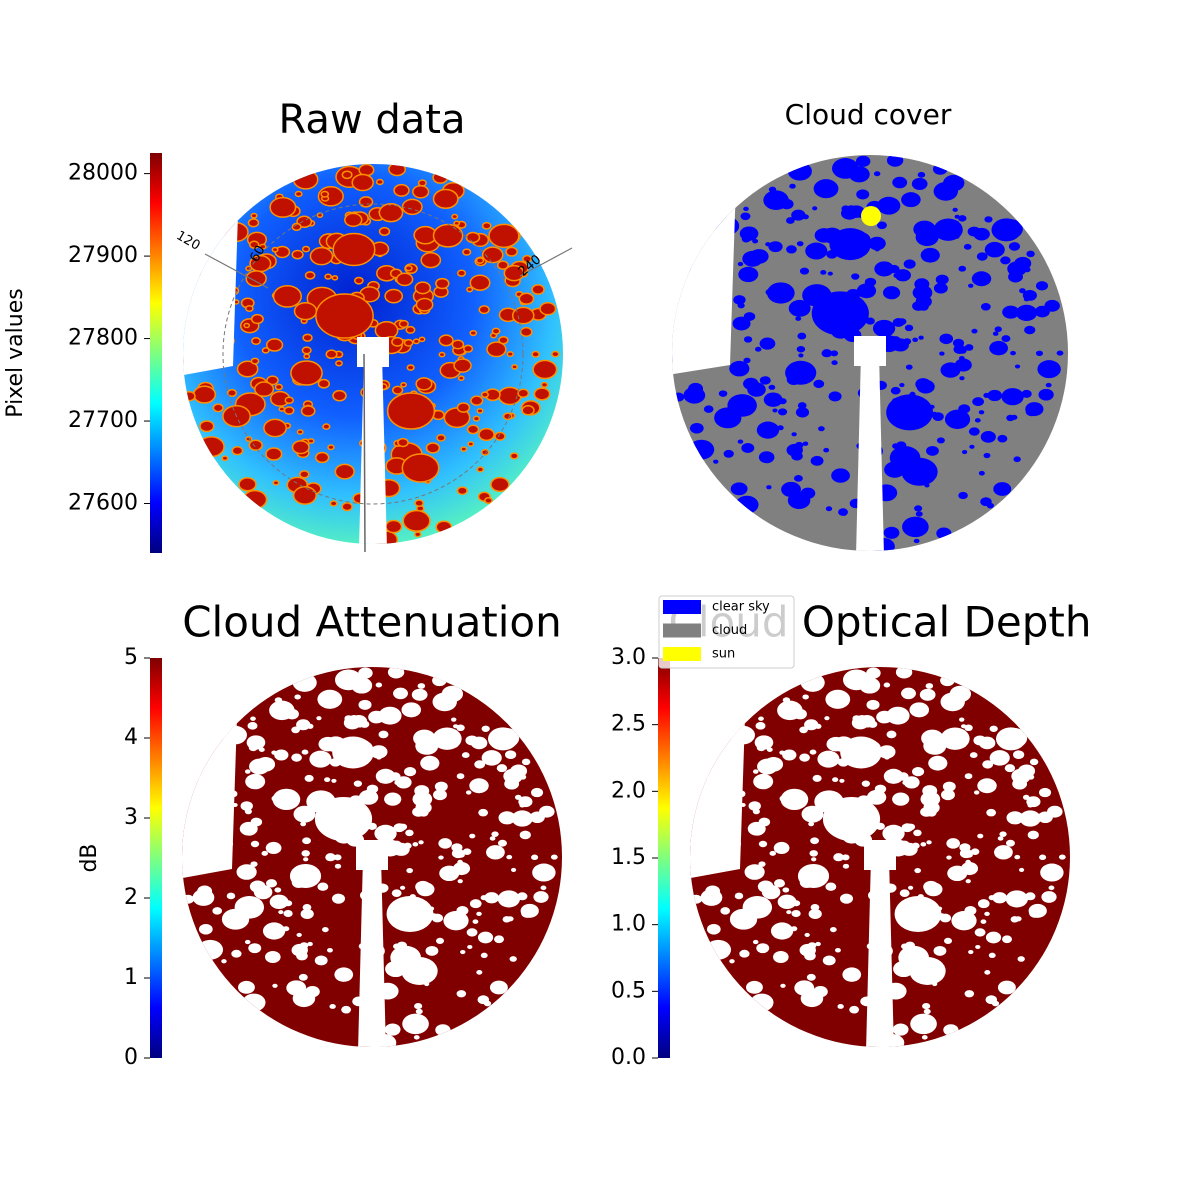  I want to click on colorbar-tick-label: 0.0, so click(628, 1057).